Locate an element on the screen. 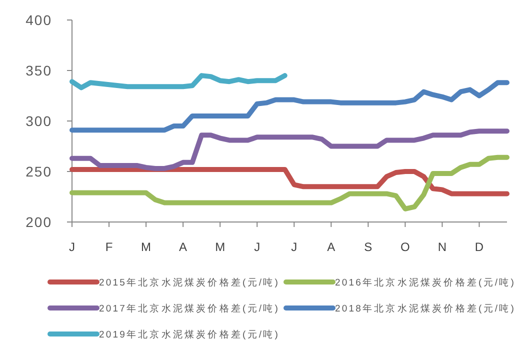 This screenshot has width=520, height=343. legend-label: 2015年北京水泥煤炭价格差(元/吨) is located at coordinates (189, 282).